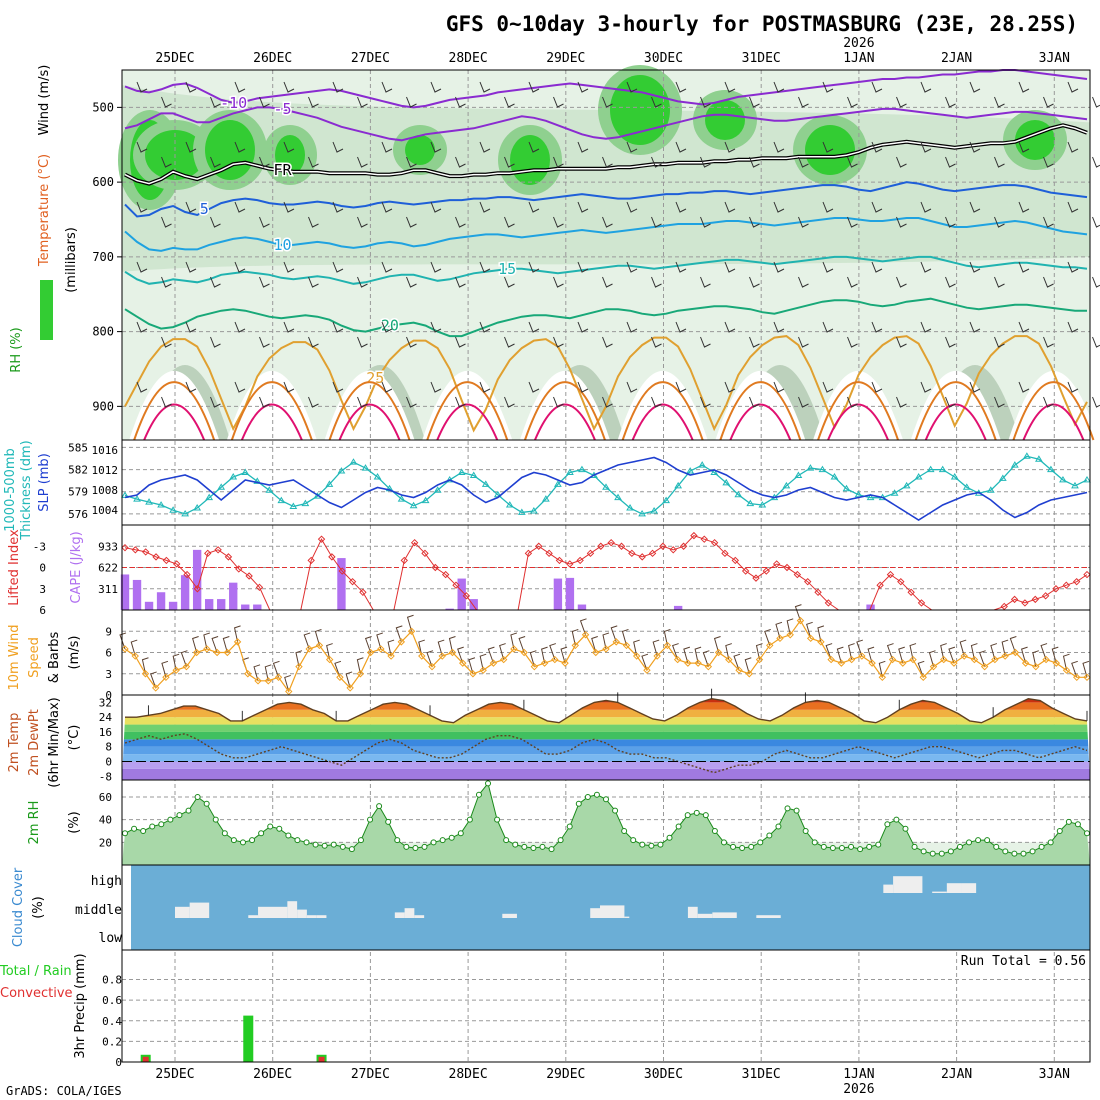  I want to click on wind-tick: 0, so click(108, 695).